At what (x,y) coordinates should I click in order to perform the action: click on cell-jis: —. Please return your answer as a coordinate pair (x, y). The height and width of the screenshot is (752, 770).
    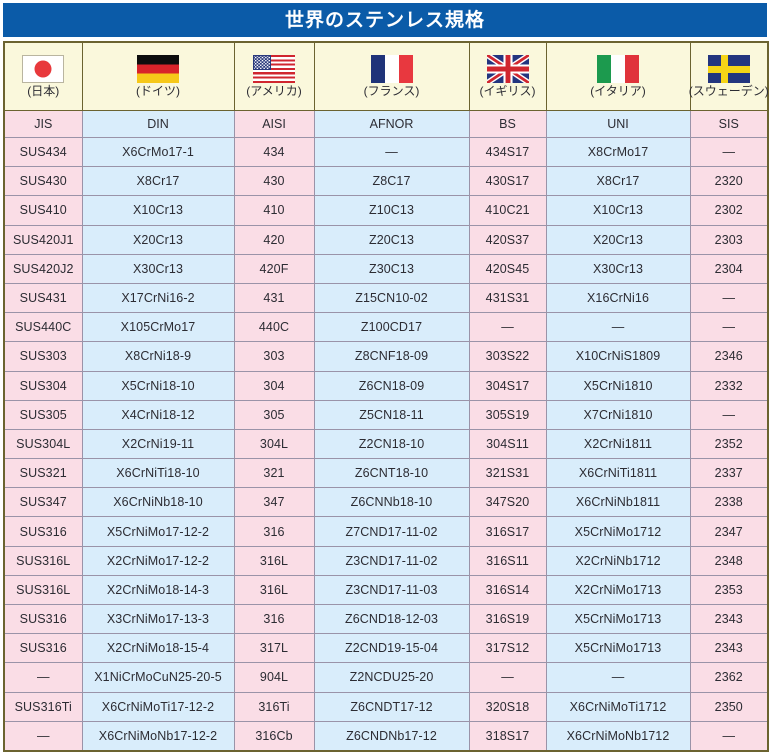
    Looking at the image, I should click on (43, 736).